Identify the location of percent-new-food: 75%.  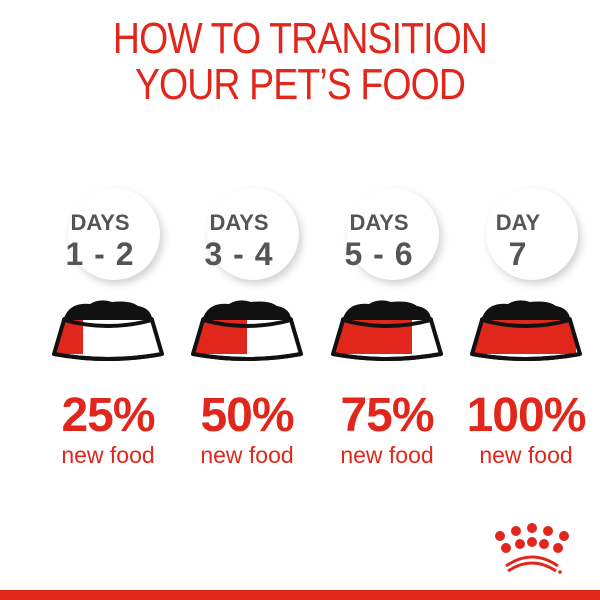
(387, 415).